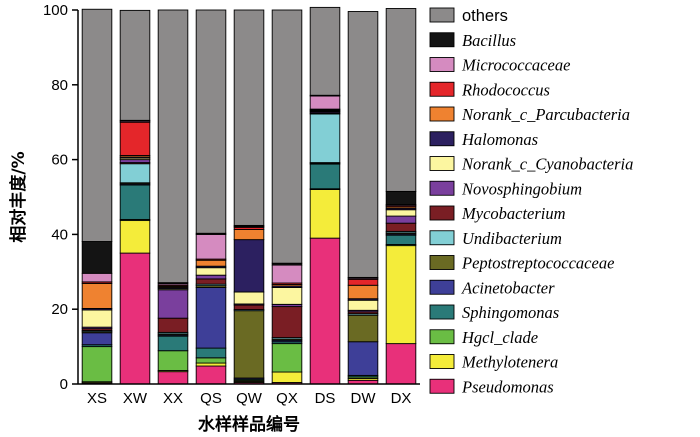 The image size is (700, 437). What do you see at coordinates (364, 398) in the screenshot?
I see `x-tick-label-DW: DW` at bounding box center [364, 398].